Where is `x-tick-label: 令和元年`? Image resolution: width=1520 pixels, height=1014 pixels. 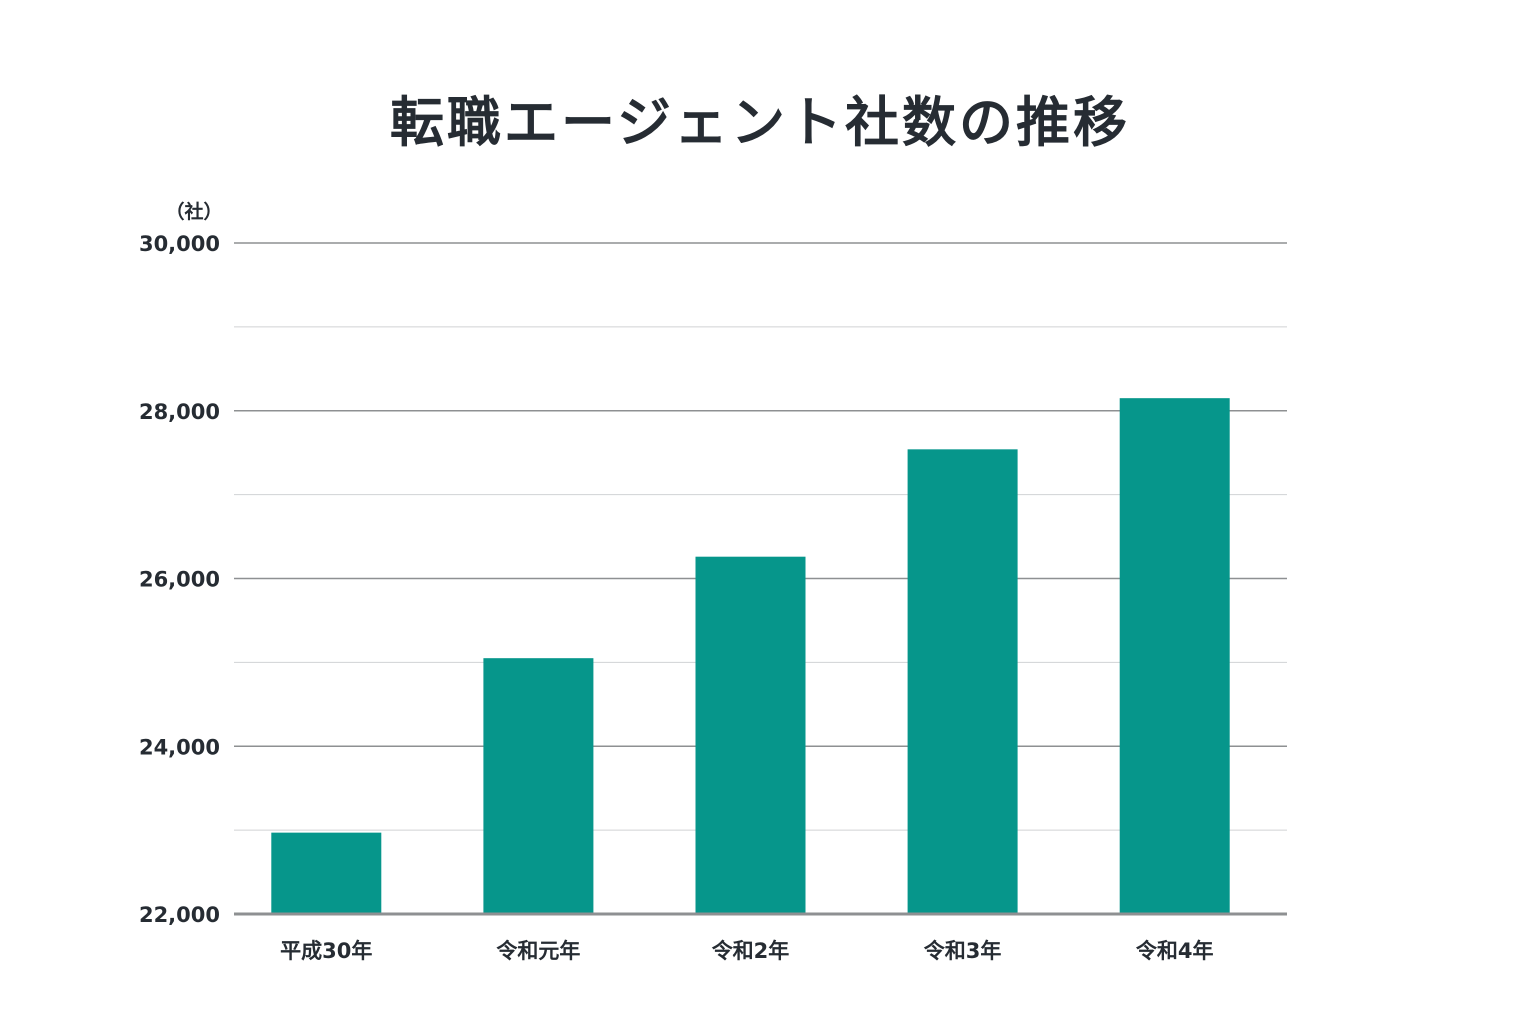
x-tick-label: 令和元年 is located at coordinates (538, 951).